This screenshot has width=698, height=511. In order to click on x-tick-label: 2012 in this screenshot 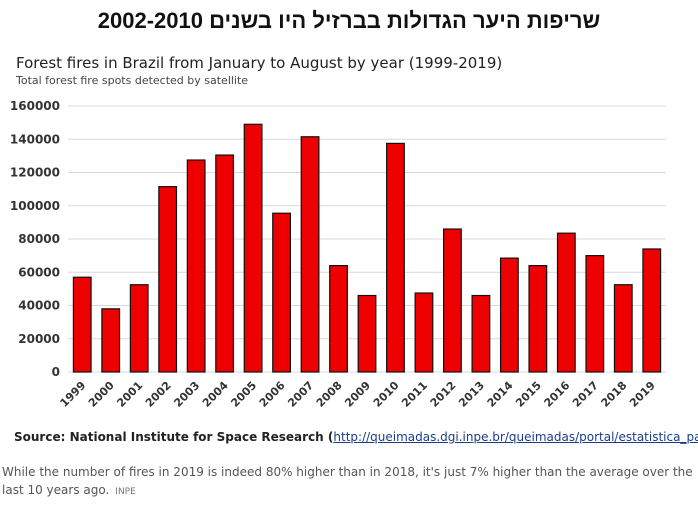, I will do `click(443, 394)`.